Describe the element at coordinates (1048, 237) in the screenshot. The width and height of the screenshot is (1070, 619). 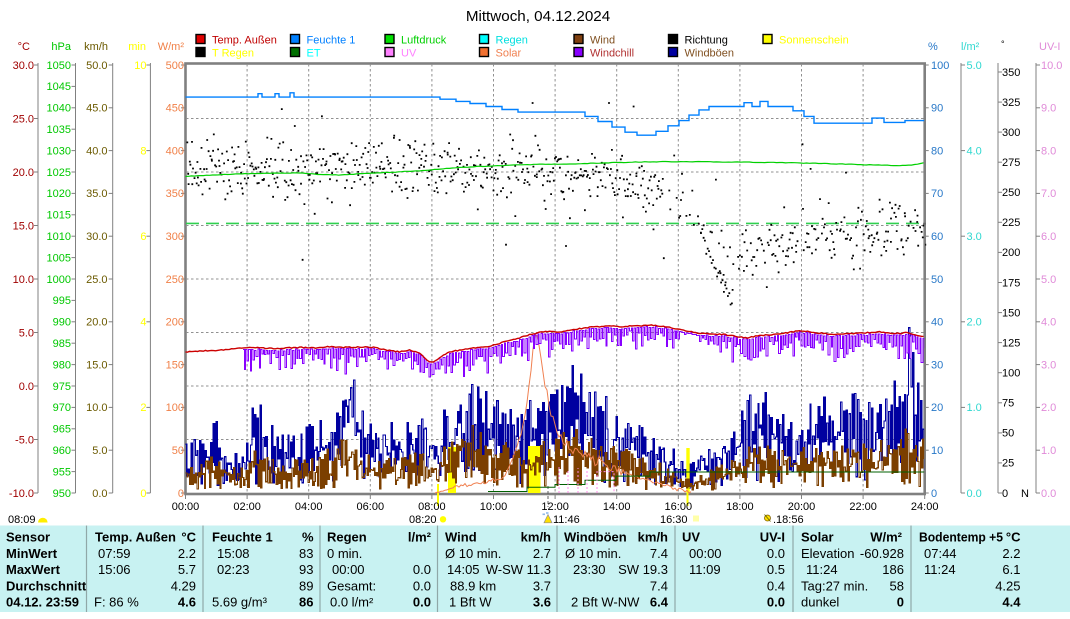
I see `svg-text: 6.0` at that location.